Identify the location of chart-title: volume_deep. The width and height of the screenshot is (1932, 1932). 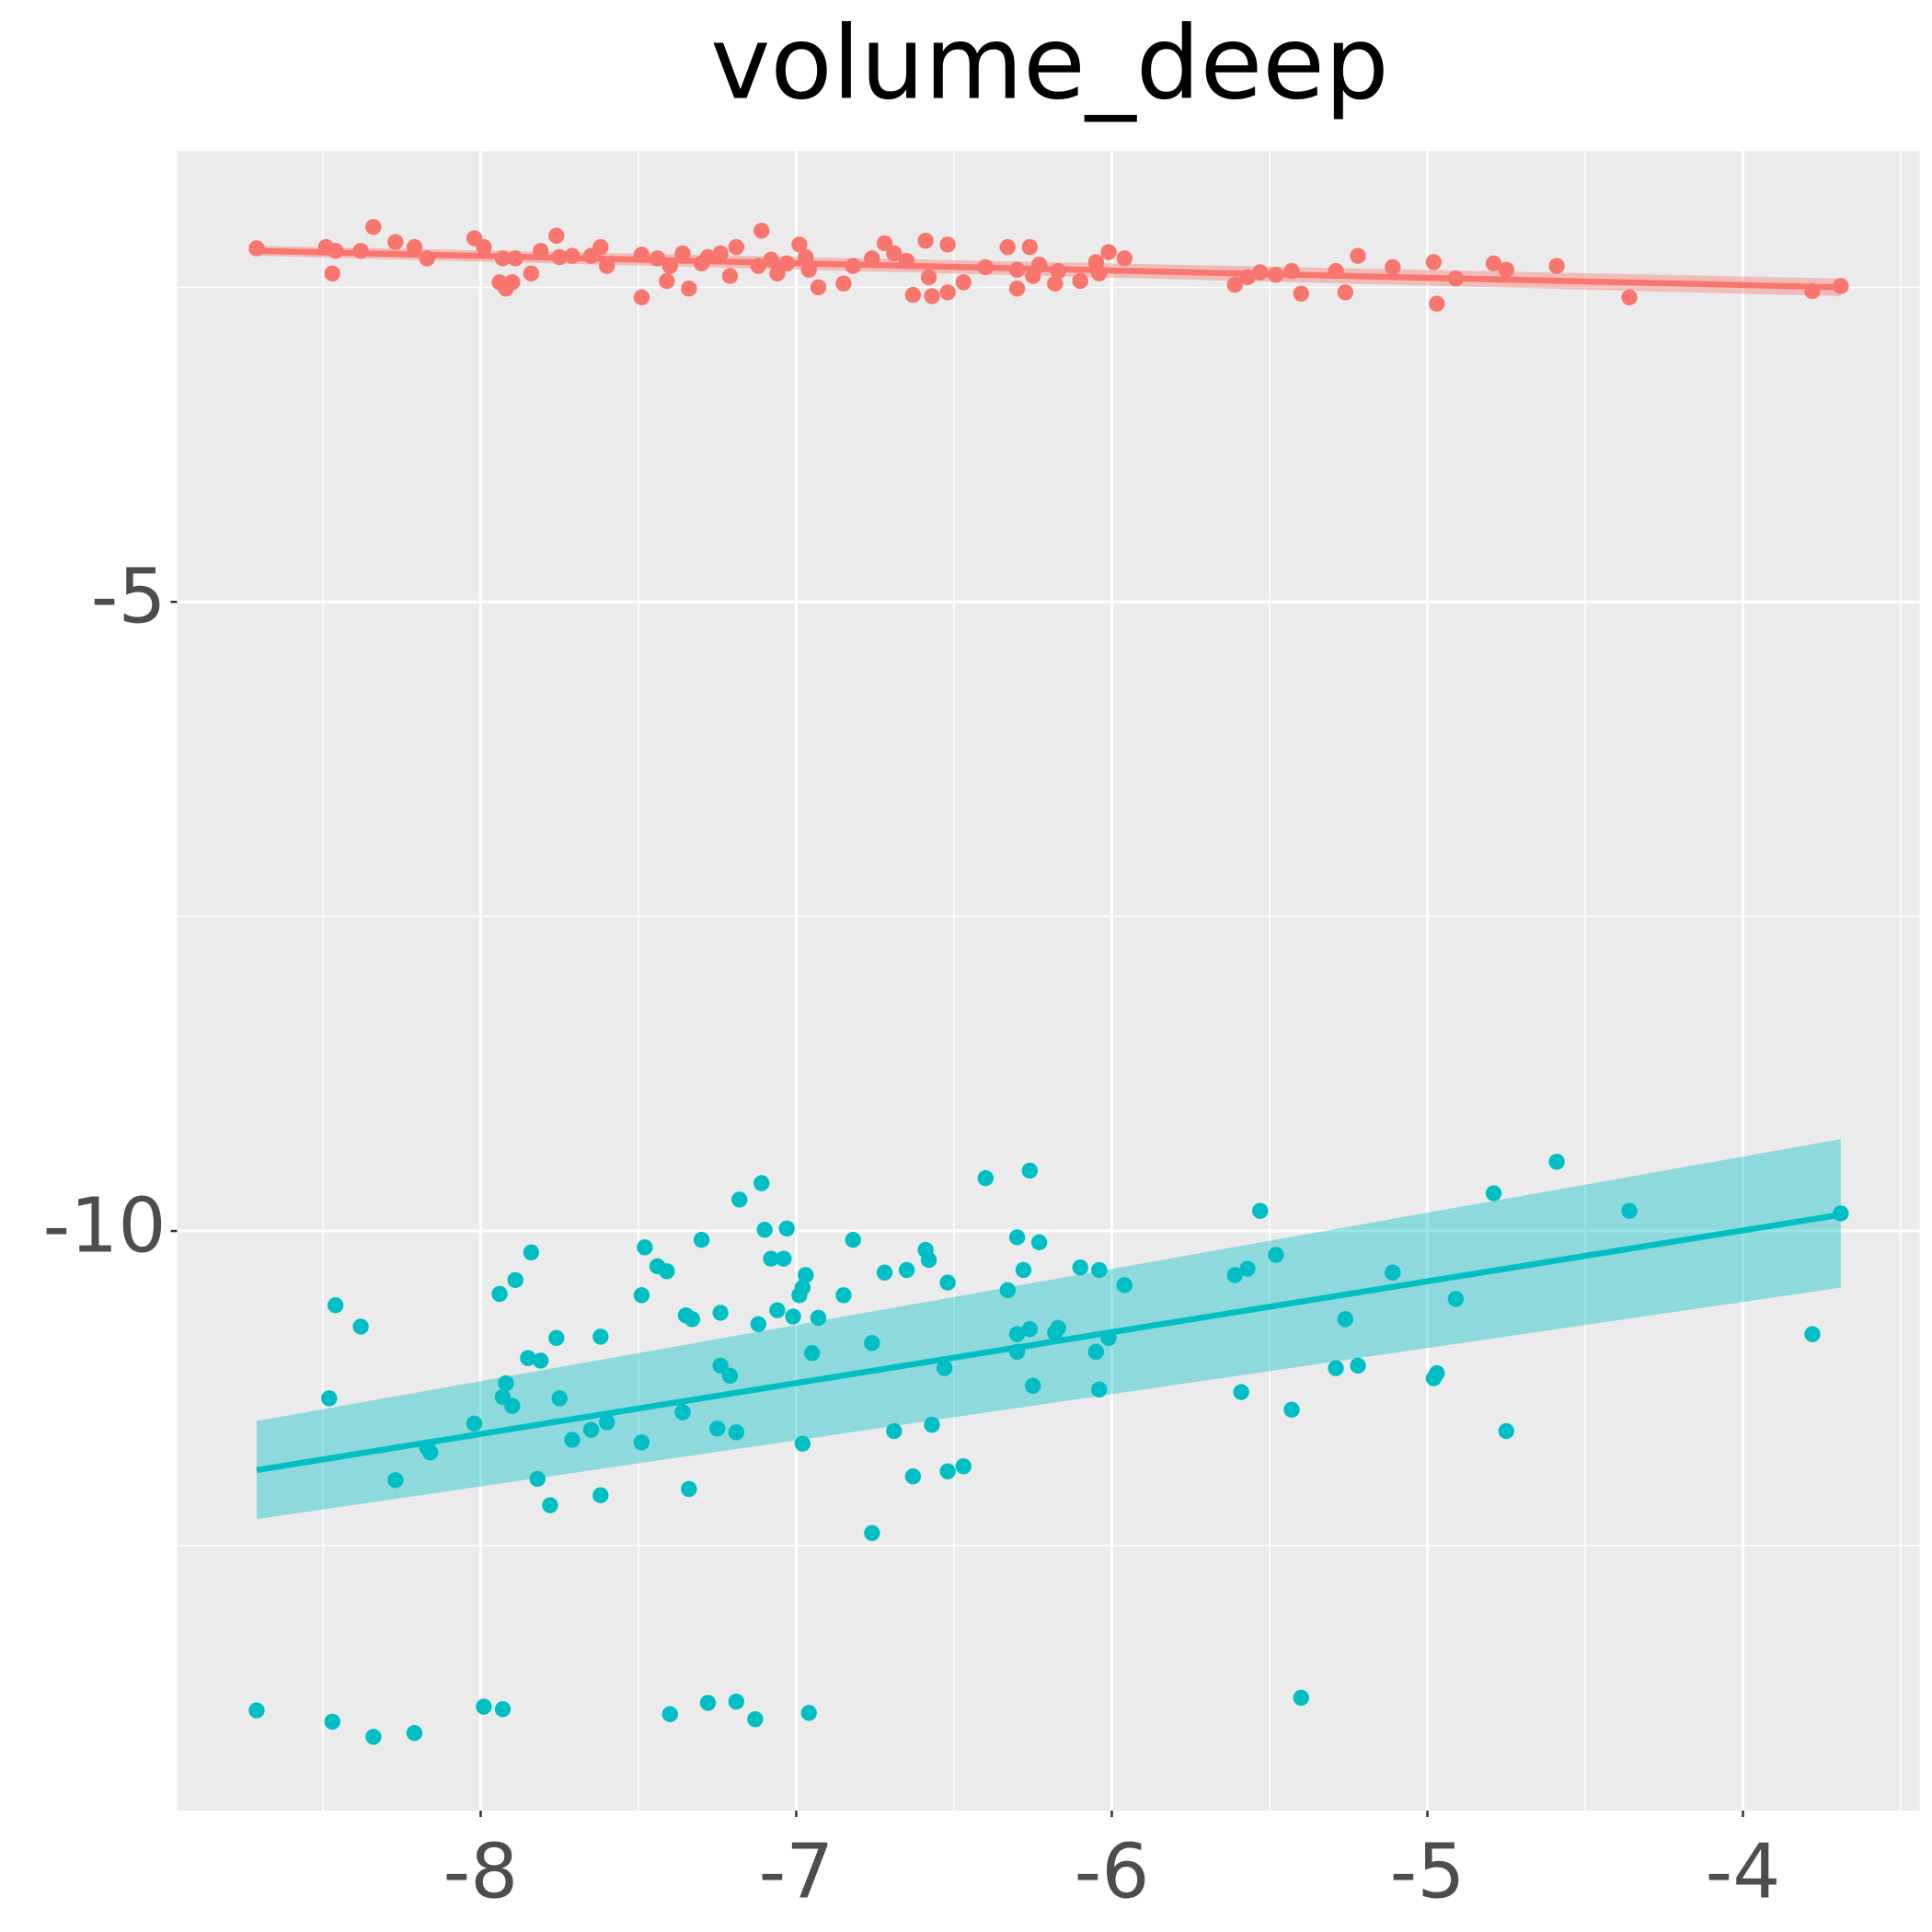
(1049, 62).